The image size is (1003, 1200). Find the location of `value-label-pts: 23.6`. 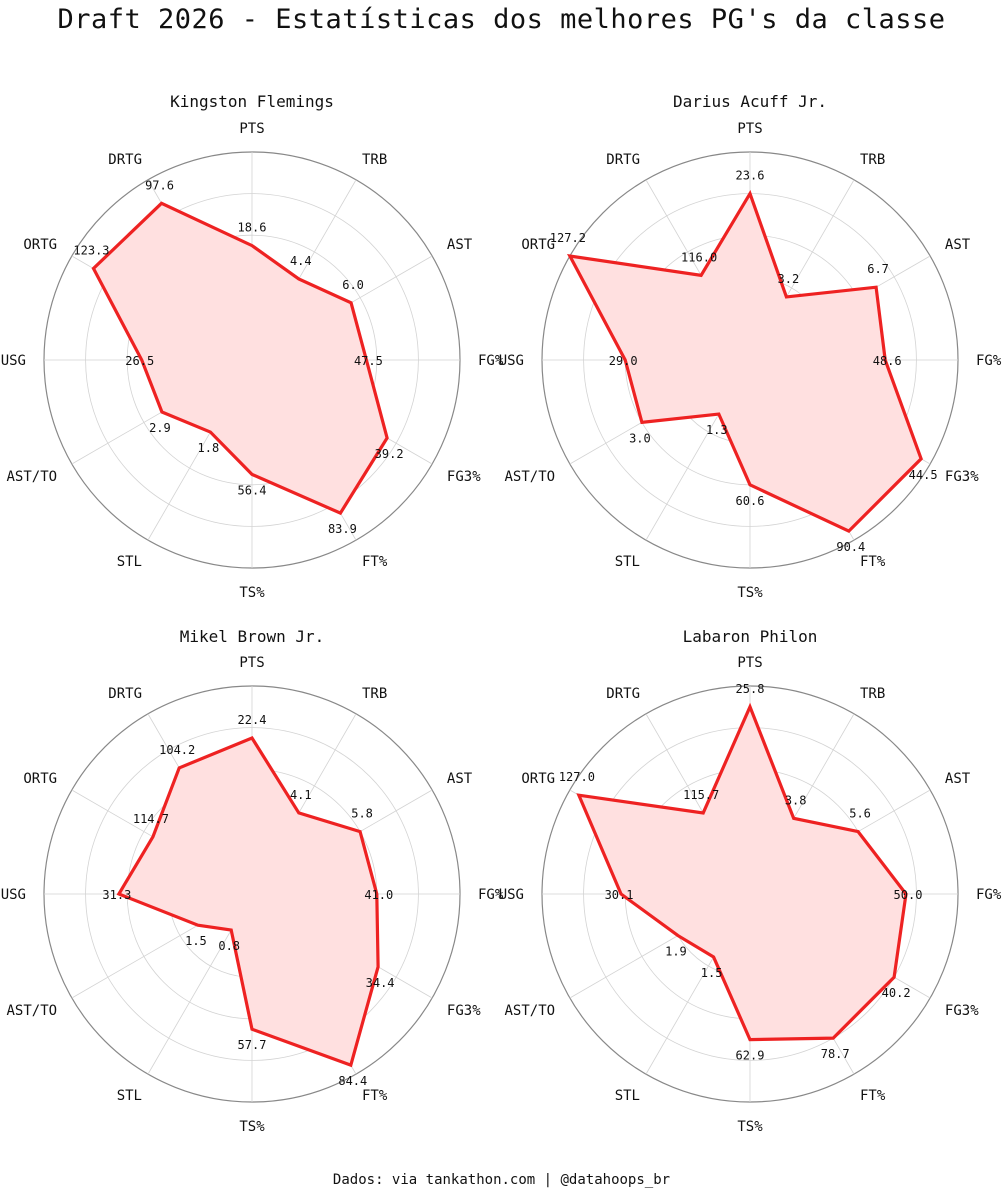

value-label-pts: 23.6 is located at coordinates (750, 176).